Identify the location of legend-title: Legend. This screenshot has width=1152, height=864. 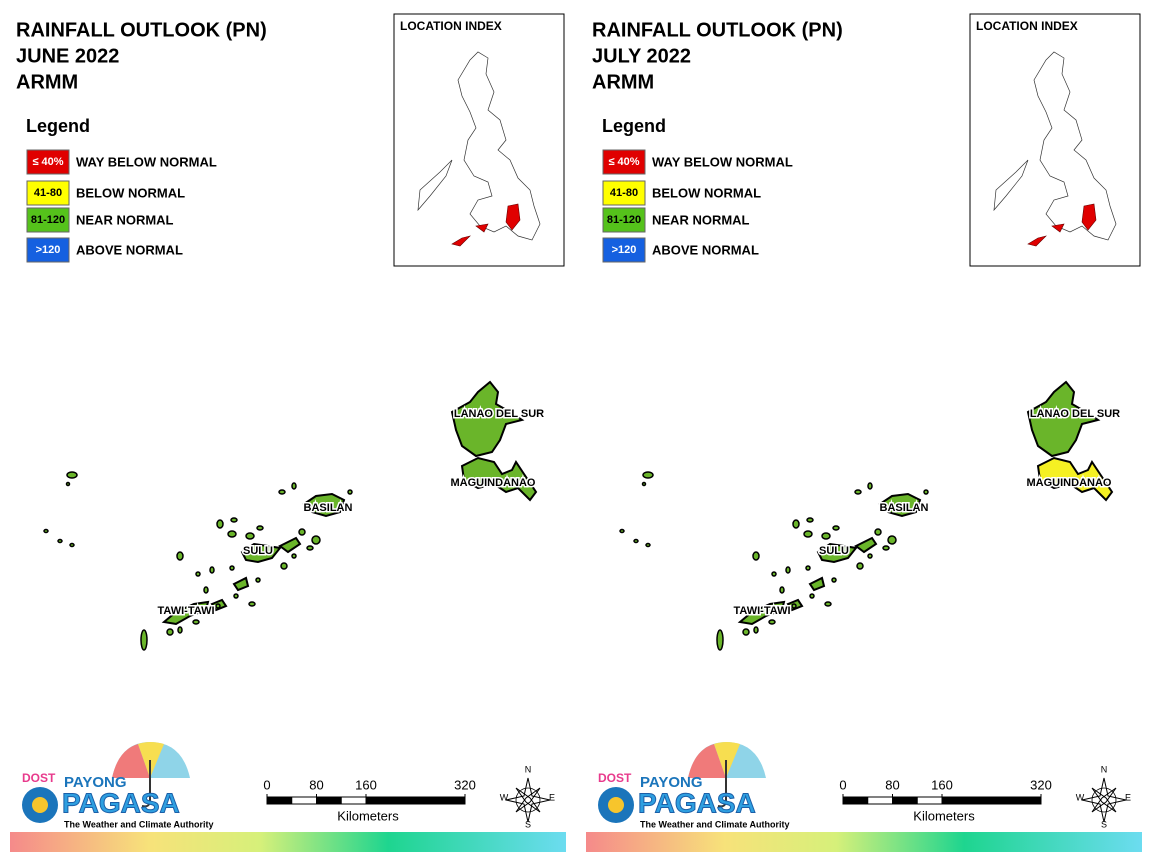
(58, 126).